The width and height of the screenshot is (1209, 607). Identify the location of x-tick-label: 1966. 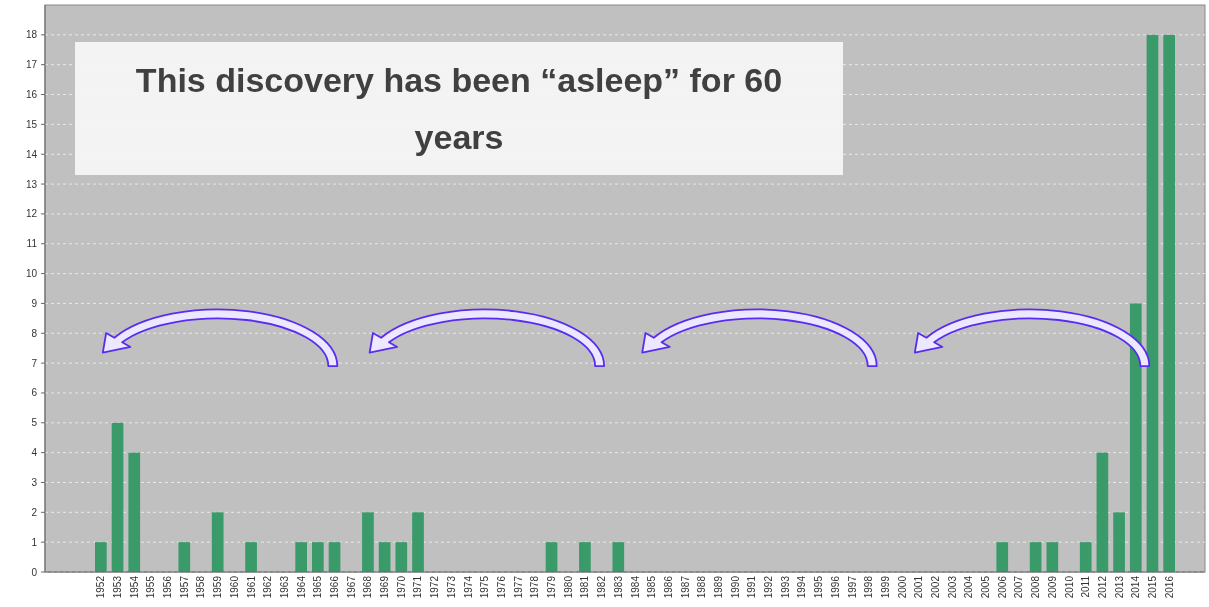
(335, 587).